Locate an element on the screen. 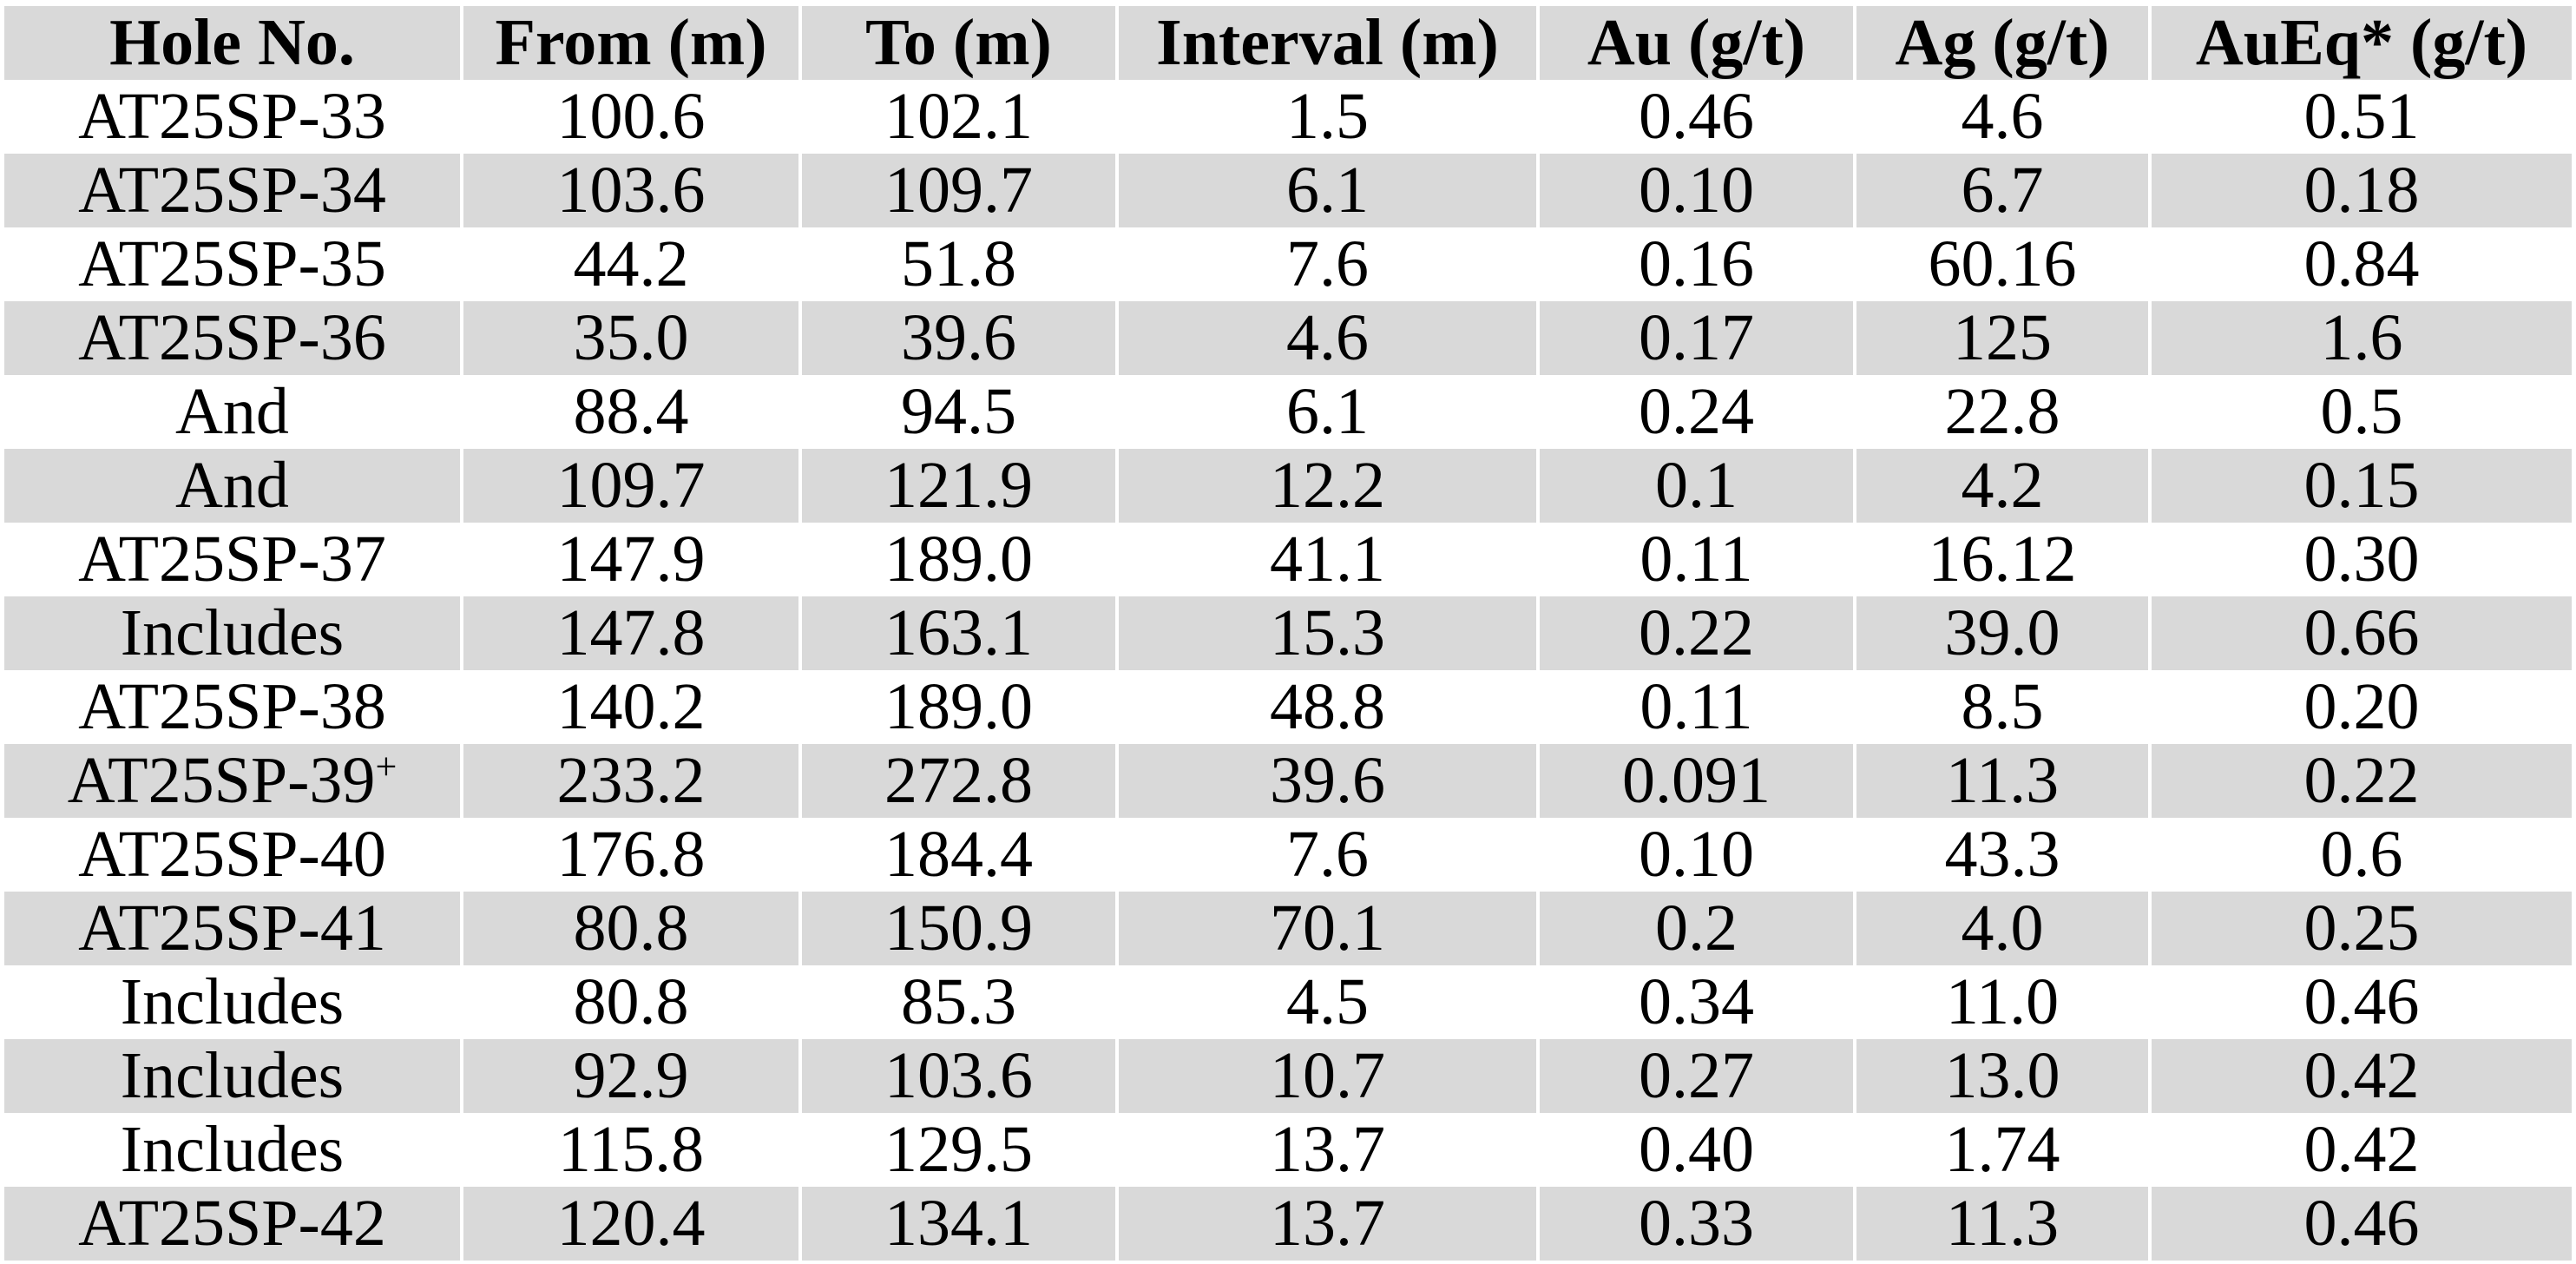 Image resolution: width=2576 pixels, height=1264 pixels. table-row: AT25SP-41 80.8 150.9 70.1 0.2 4.0 0.25 is located at coordinates (1288, 928).